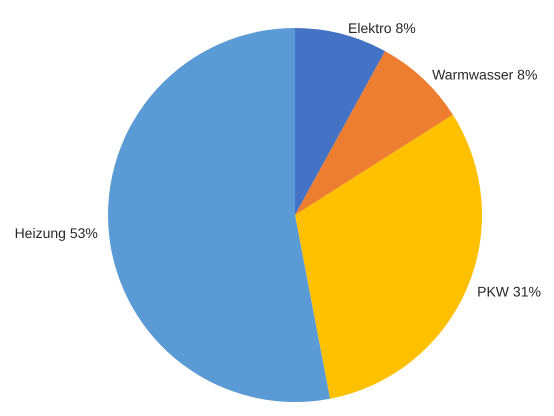 This screenshot has height=416, width=554. Describe the element at coordinates (485, 74) in the screenshot. I see `slice-label: Warmwasser 8%` at that location.